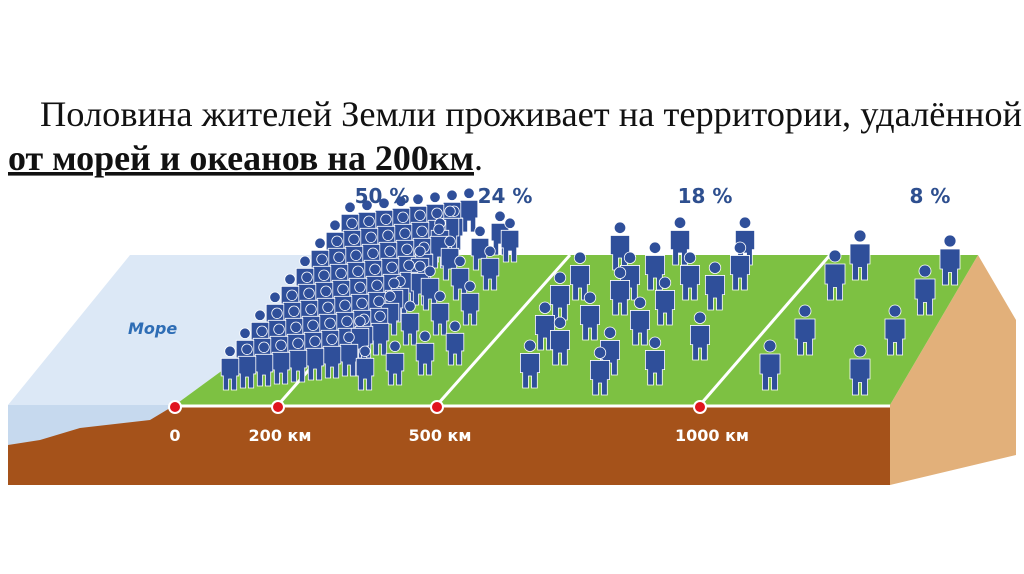 Image resolution: width=1024 pixels, height=574 pixels. What do you see at coordinates (175, 407) in the screenshot?
I see `distance-marker` at bounding box center [175, 407].